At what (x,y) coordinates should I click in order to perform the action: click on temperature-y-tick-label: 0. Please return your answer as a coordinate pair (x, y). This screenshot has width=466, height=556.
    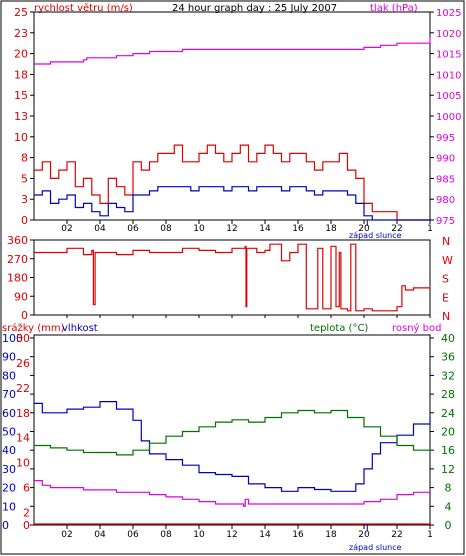
    Looking at the image, I should click on (448, 525).